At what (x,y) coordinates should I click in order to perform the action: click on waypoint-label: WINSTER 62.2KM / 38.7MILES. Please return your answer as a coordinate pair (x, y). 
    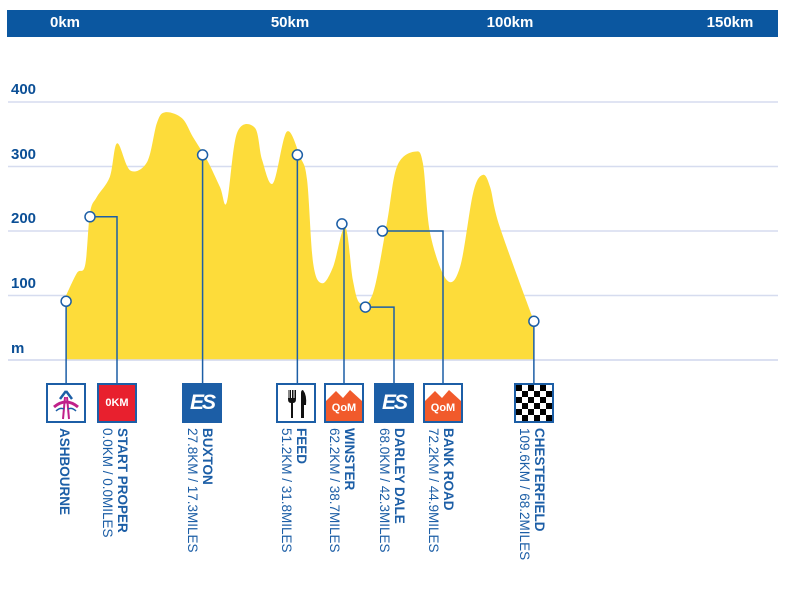
    Looking at the image, I should click on (342, 490).